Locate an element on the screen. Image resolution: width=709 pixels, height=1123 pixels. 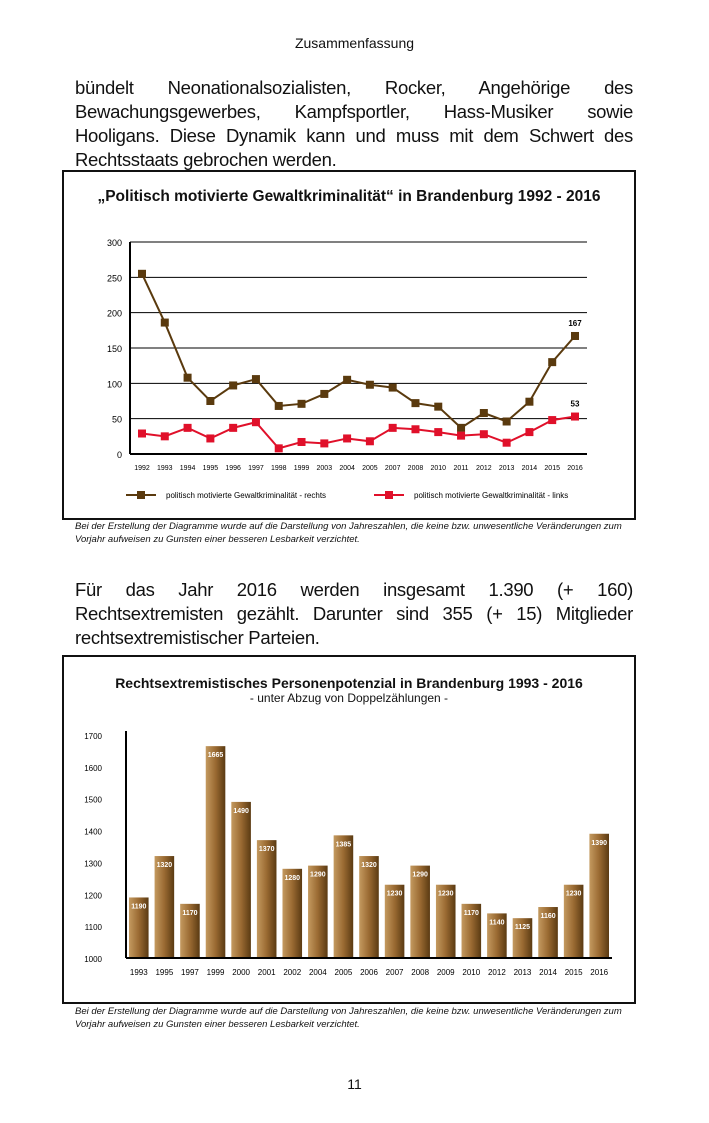
x-tick-label: 2005 is located at coordinates (344, 972).